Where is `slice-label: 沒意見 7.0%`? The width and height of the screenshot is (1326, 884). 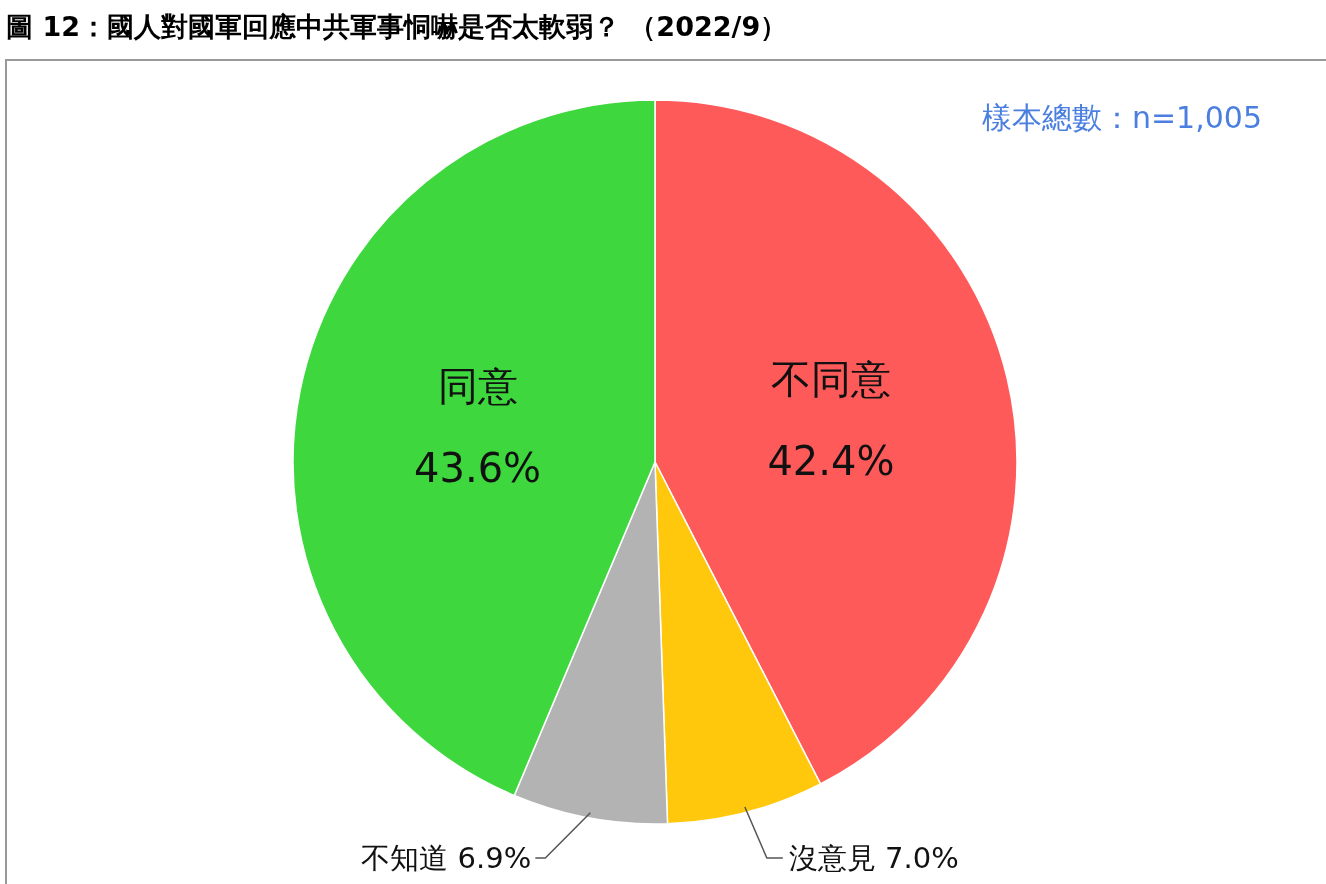
slice-label: 沒意見 7.0% is located at coordinates (873, 858).